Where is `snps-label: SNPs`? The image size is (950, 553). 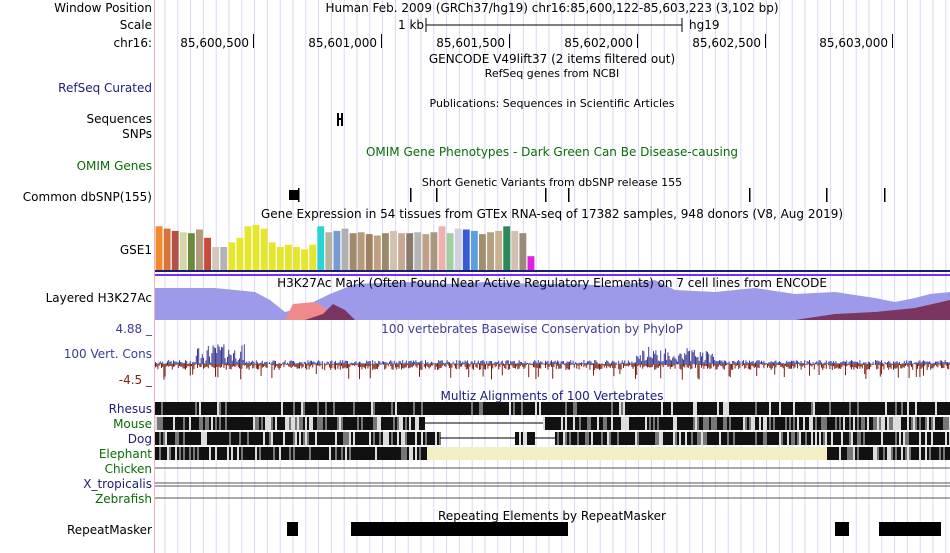 snps-label: SNPs is located at coordinates (137, 134).